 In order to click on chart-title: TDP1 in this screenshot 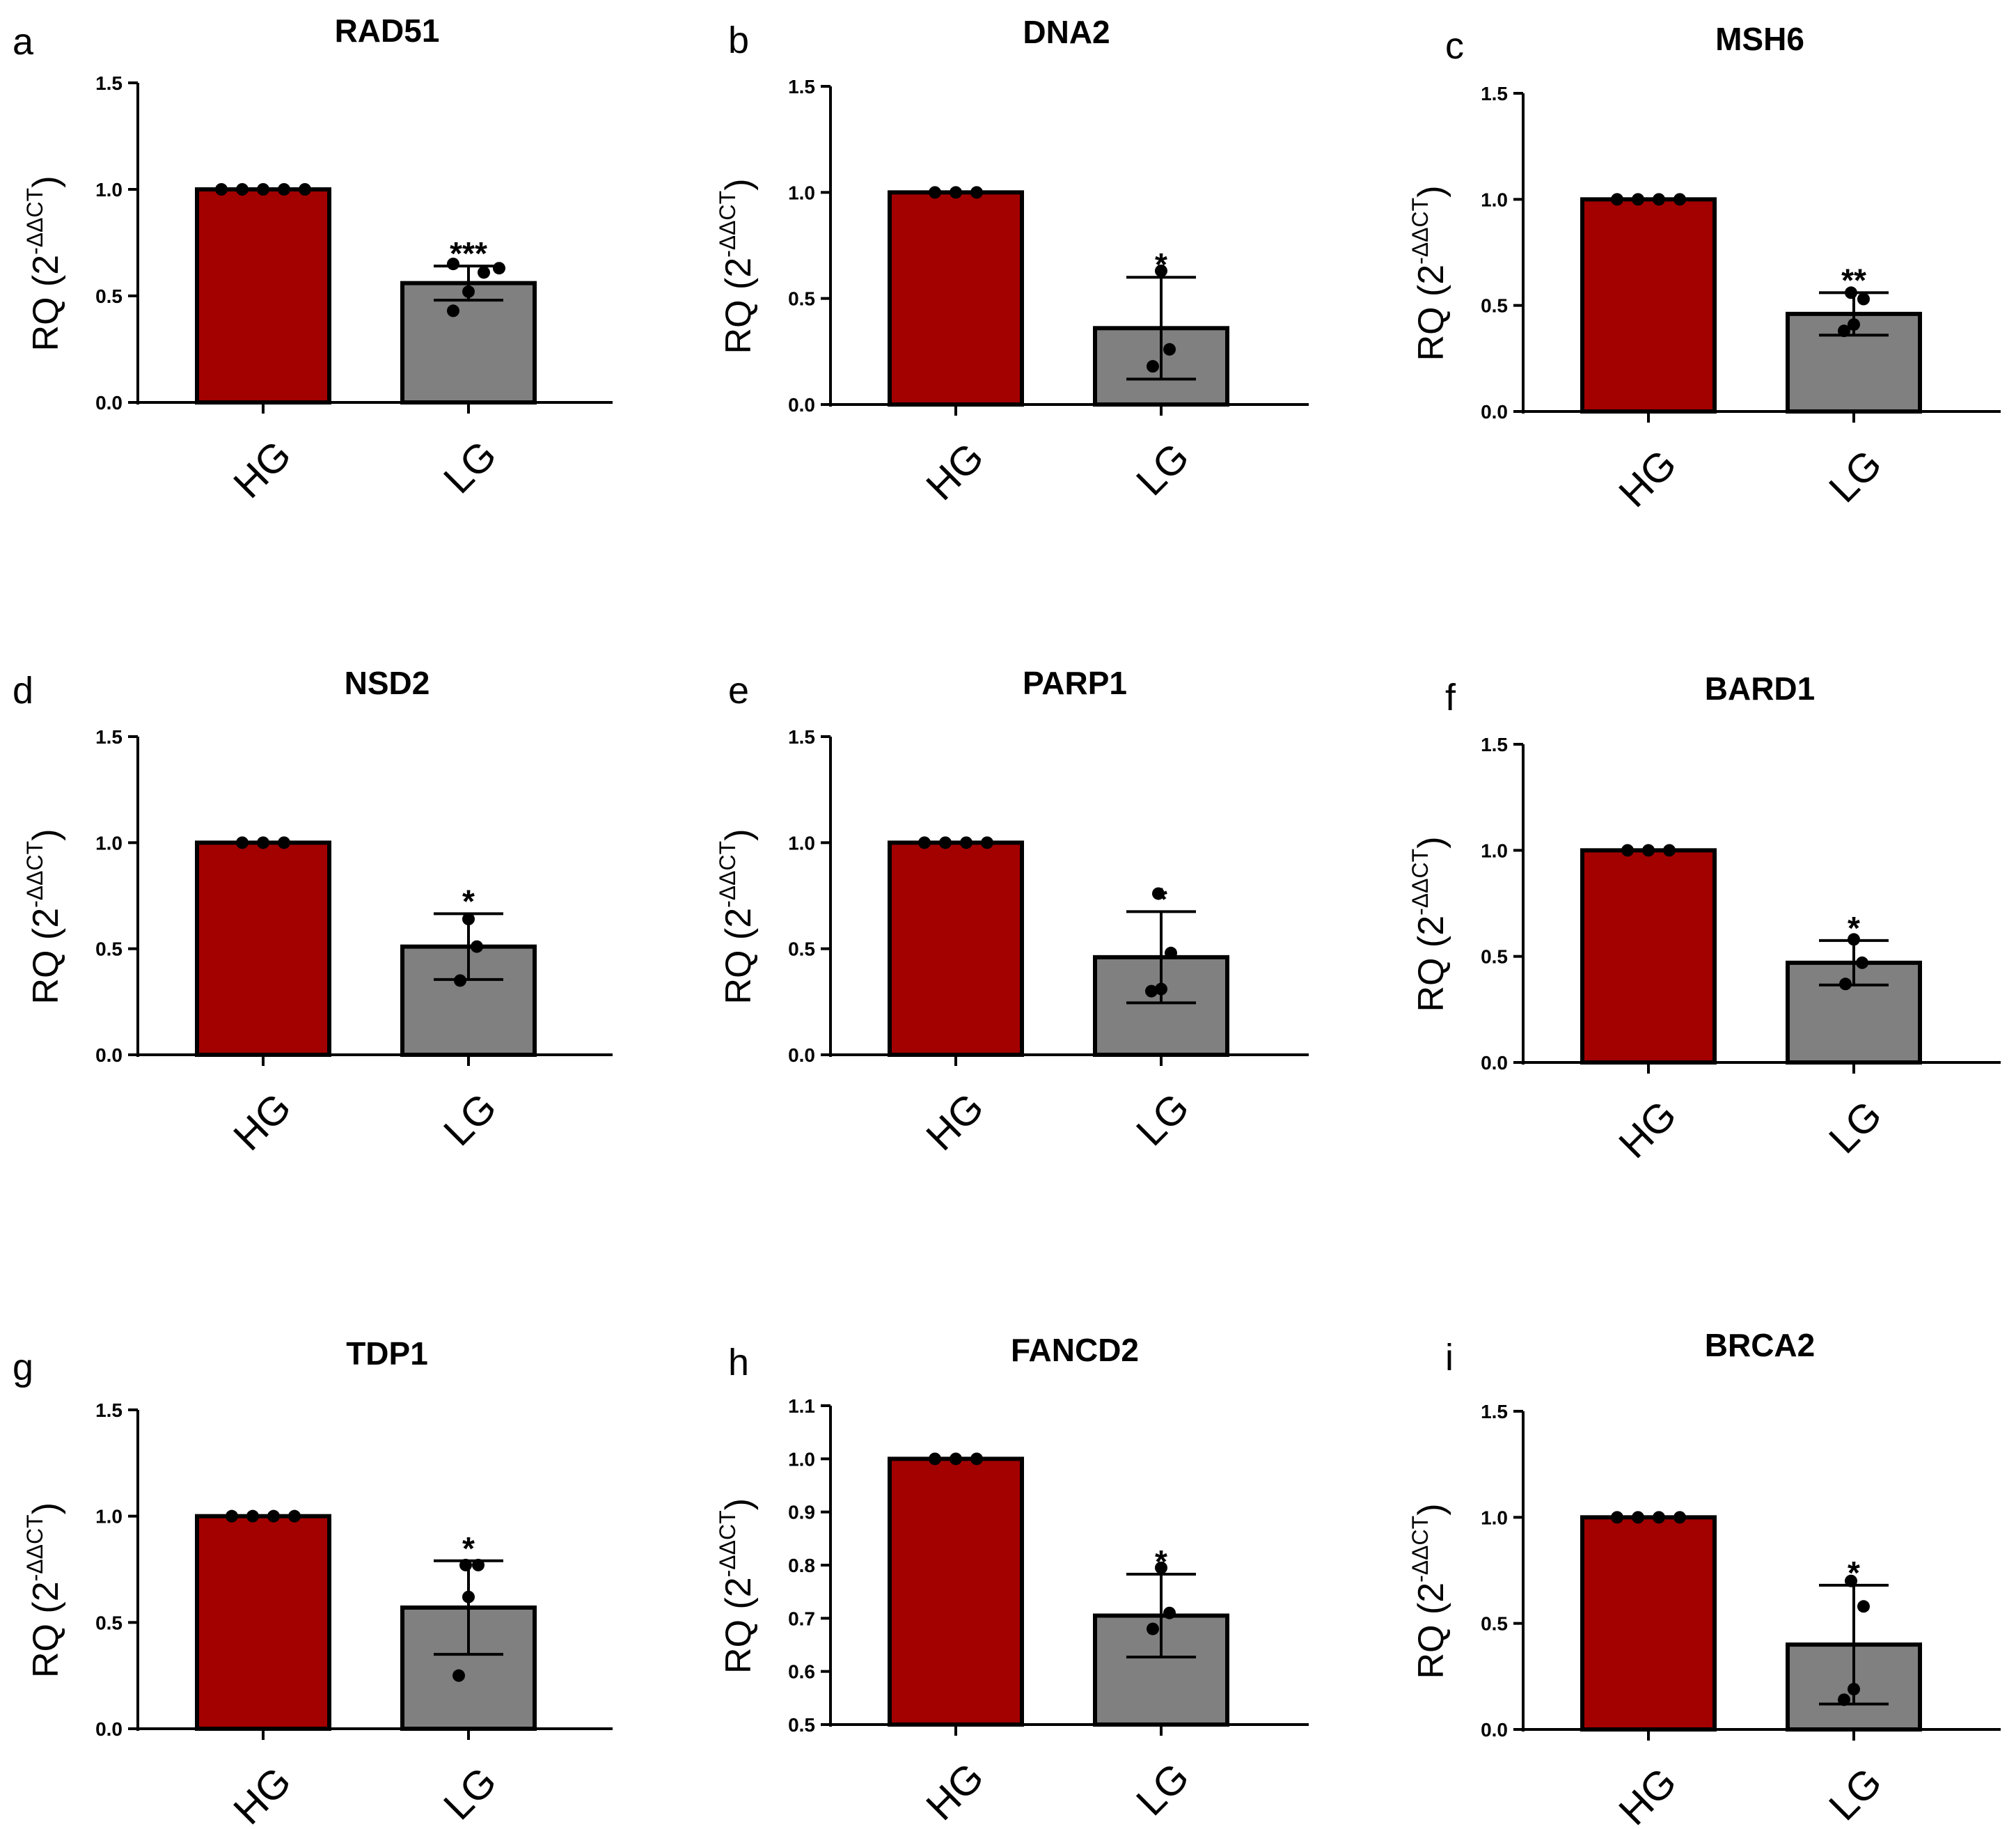, I will do `click(387, 1353)`.